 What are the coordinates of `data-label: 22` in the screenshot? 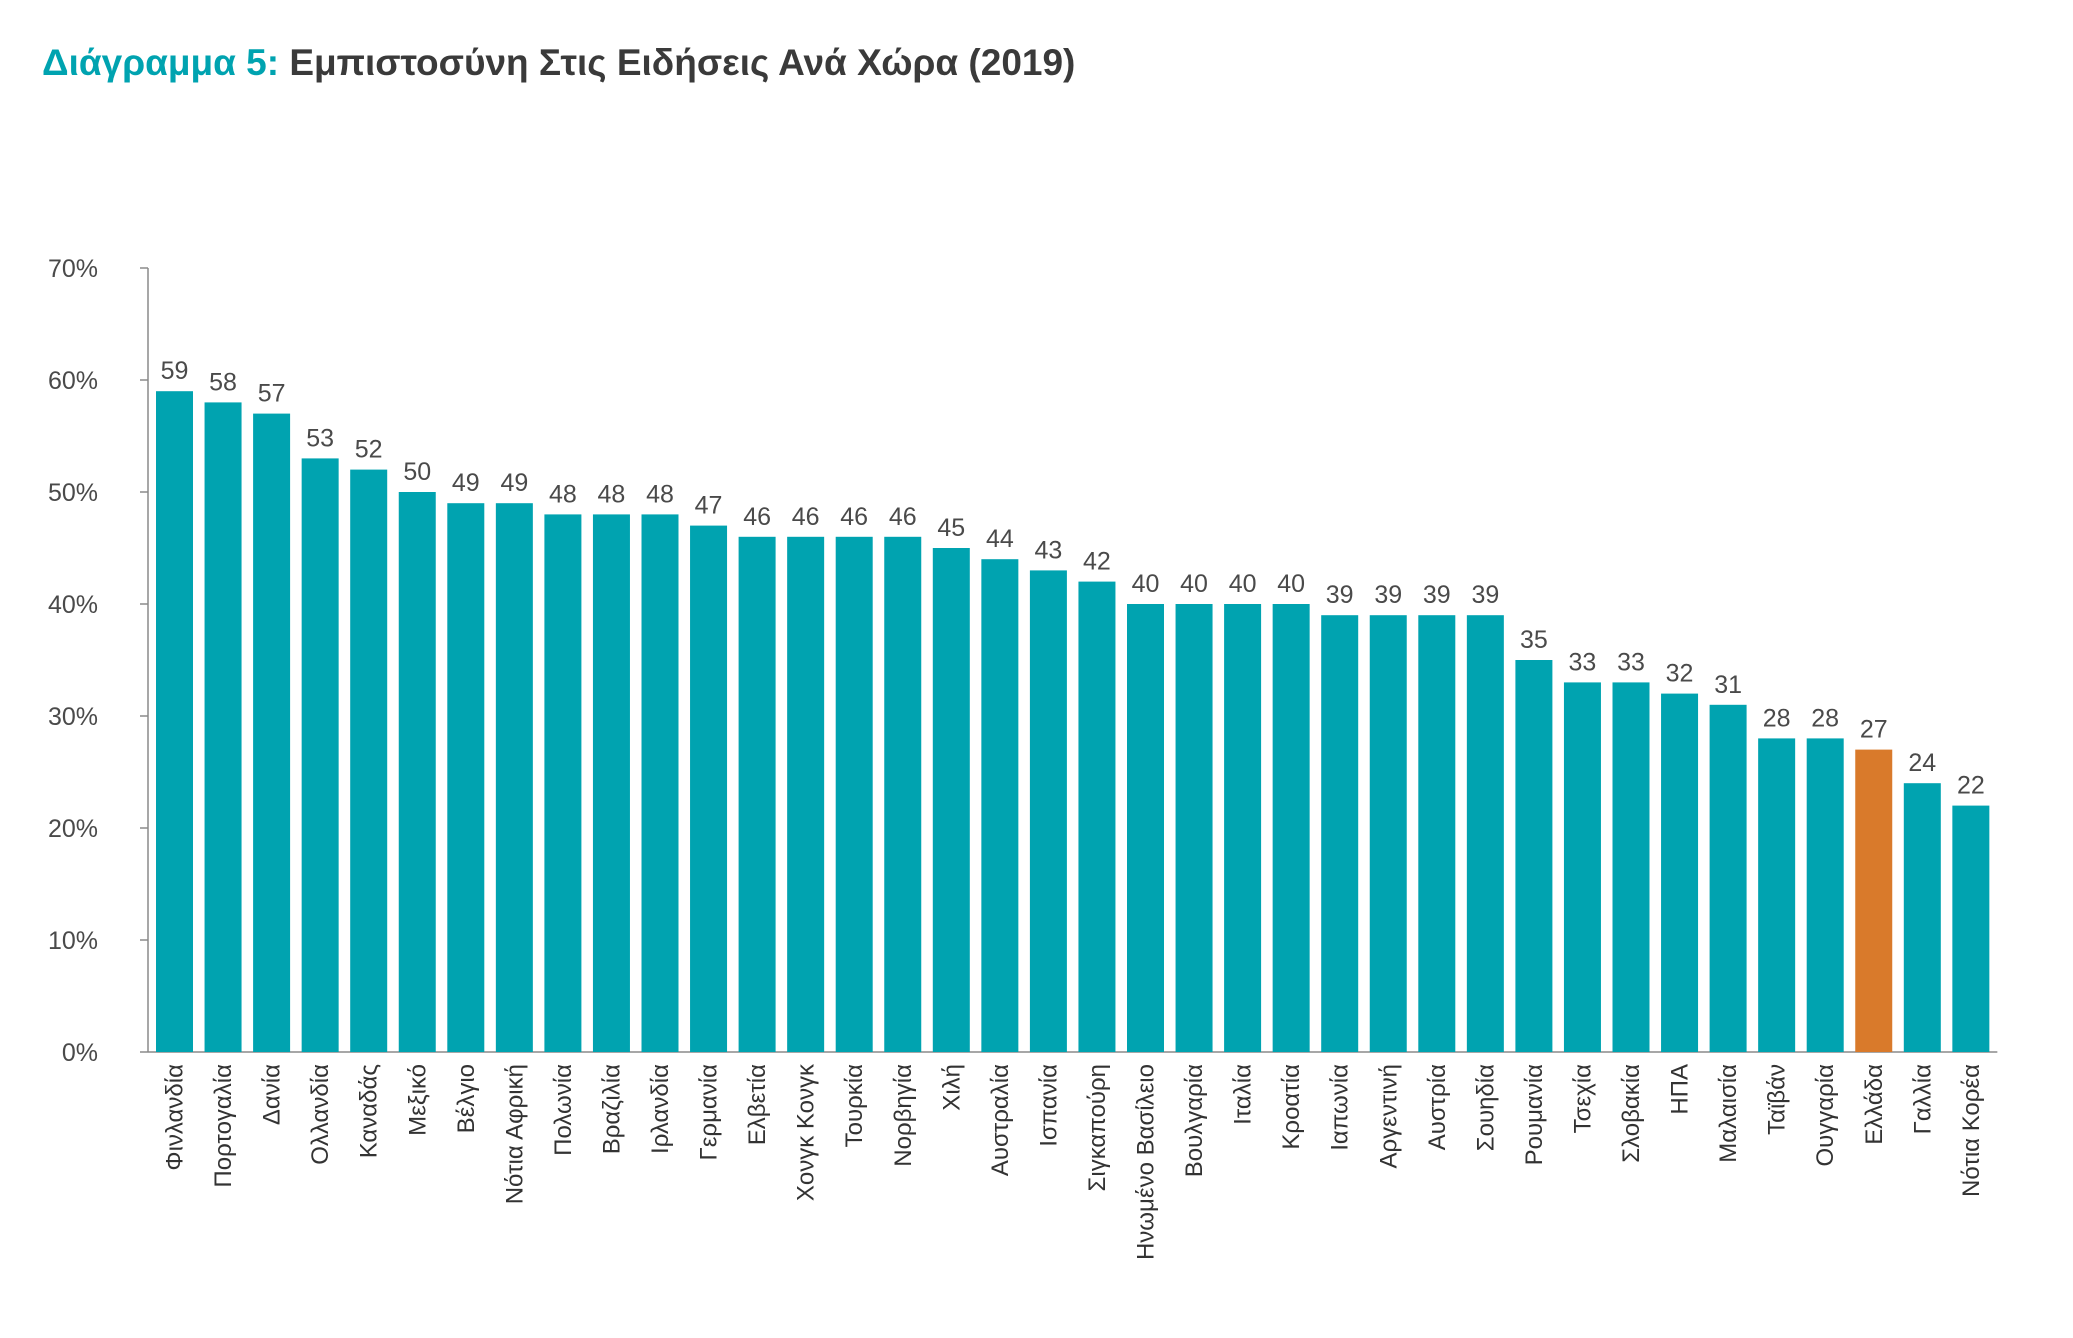 It's located at (1971, 786).